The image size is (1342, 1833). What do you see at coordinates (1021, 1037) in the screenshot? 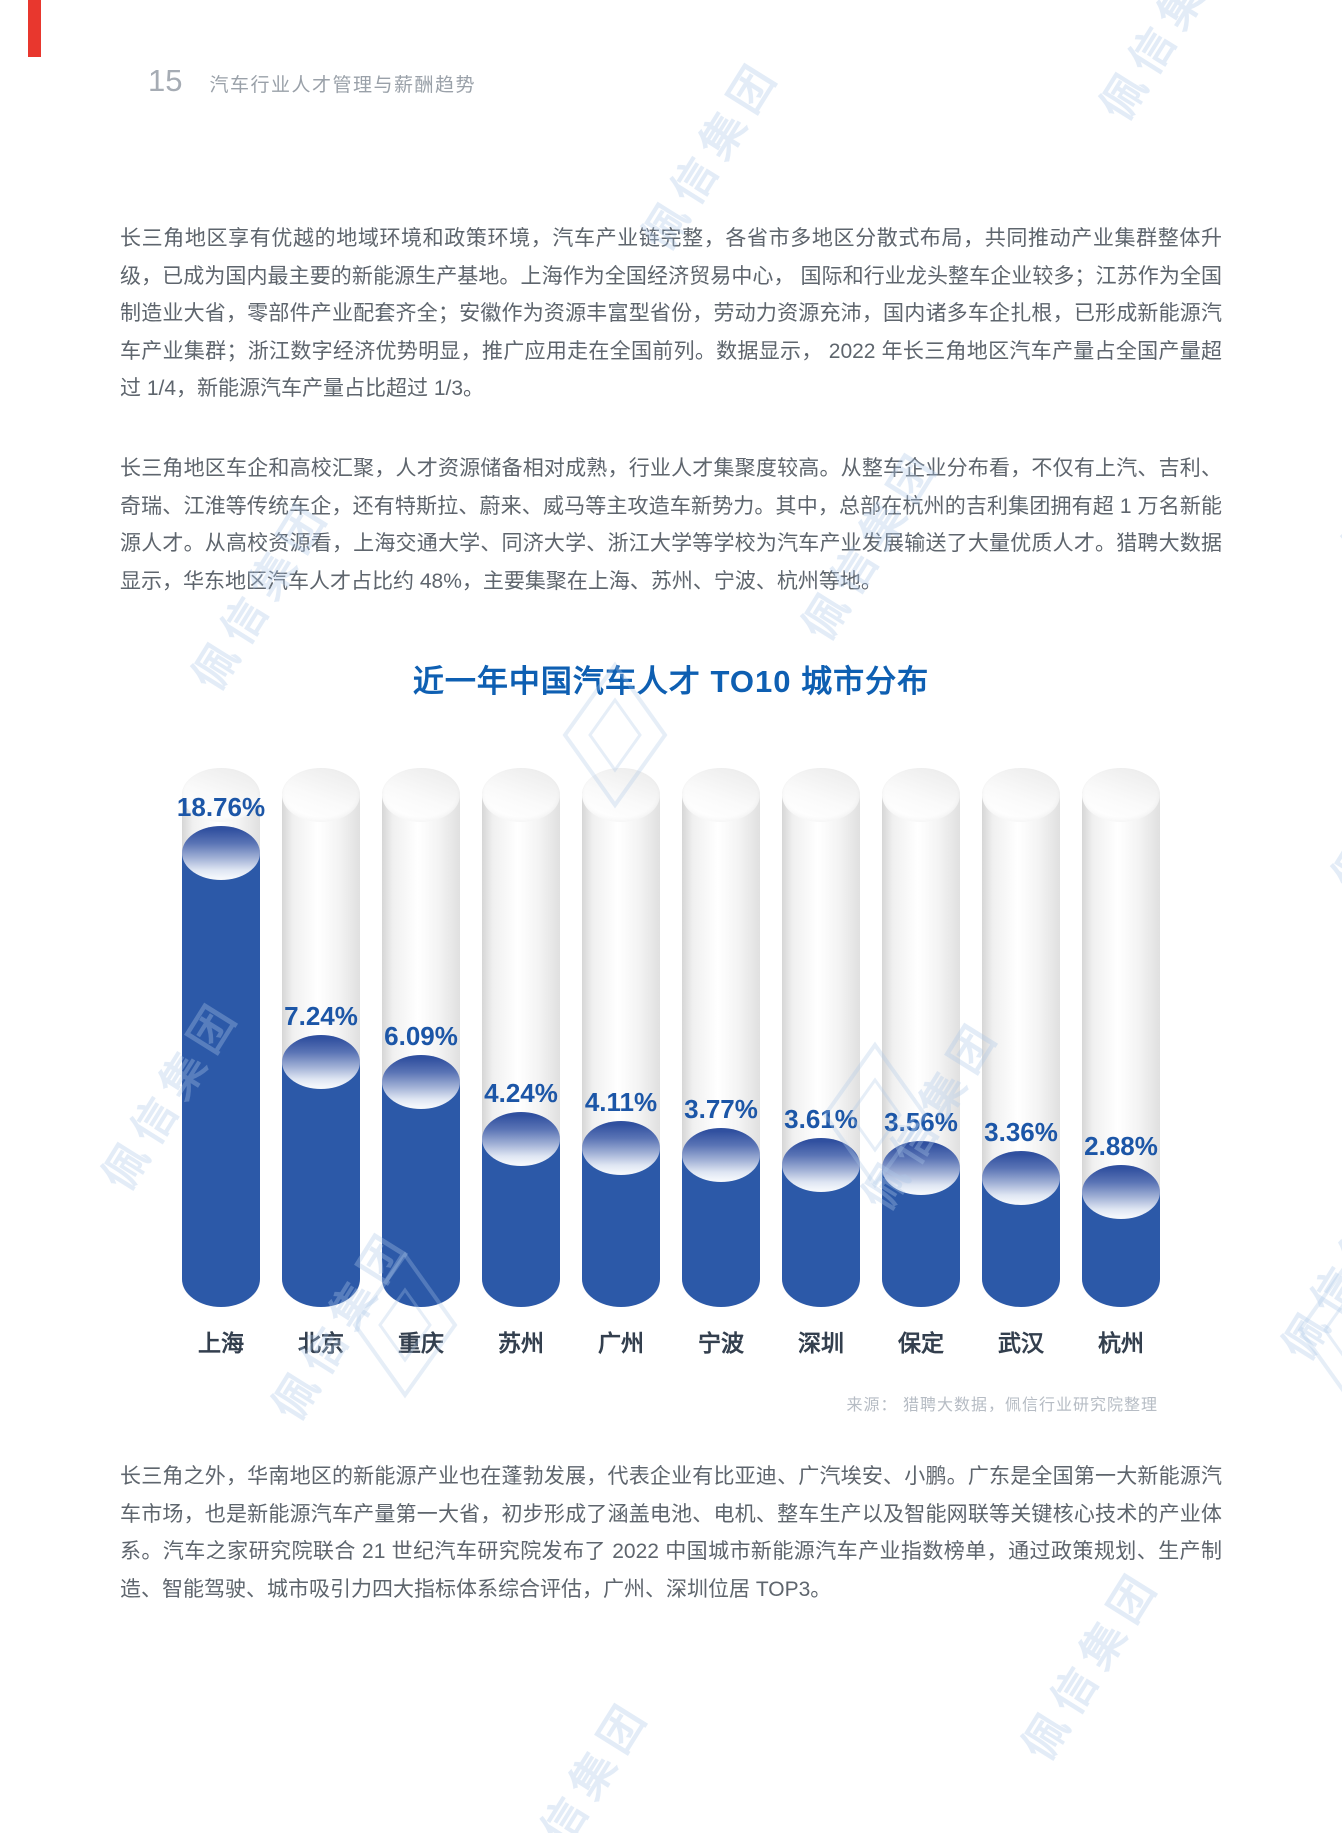
I see `chart-bar-column: 3.36%` at bounding box center [1021, 1037].